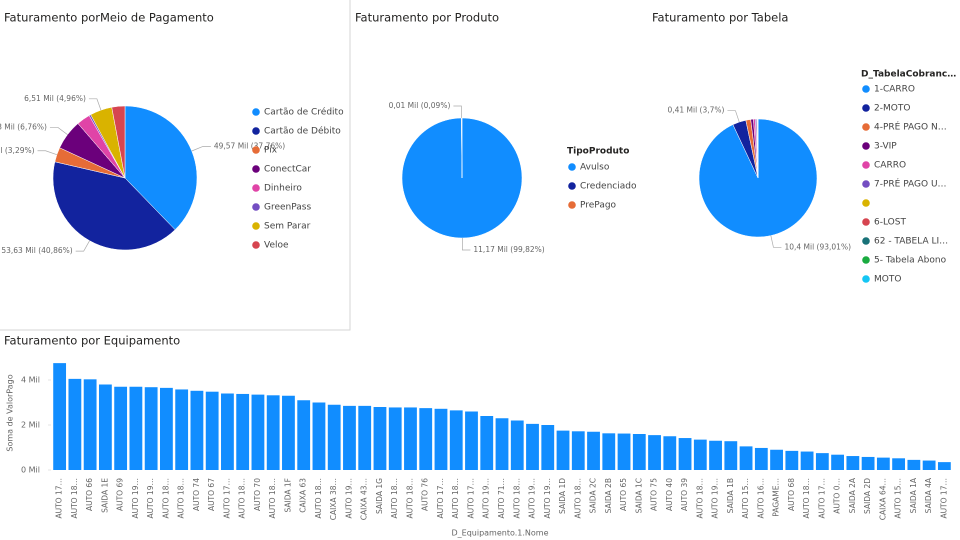 The height and width of the screenshot is (540, 960). Describe the element at coordinates (890, 166) in the screenshot. I see `legend-label: CARRO` at that location.